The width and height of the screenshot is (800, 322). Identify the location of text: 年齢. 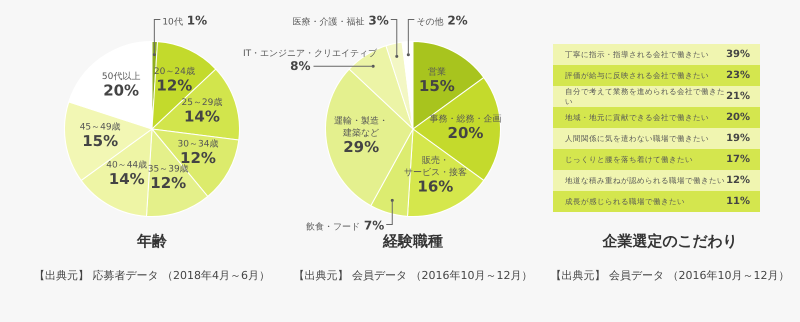
(152, 241).